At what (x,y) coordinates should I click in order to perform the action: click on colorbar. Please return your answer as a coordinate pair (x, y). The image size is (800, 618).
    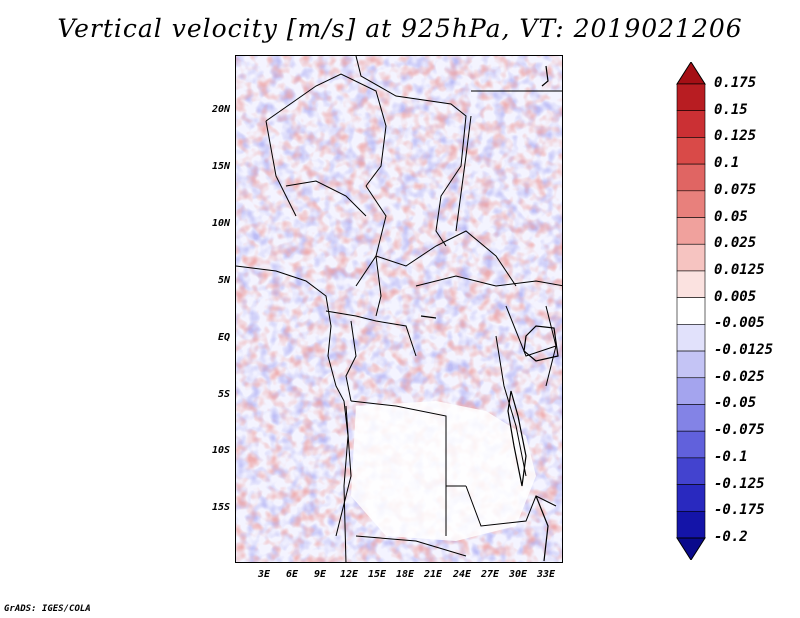
    Looking at the image, I should click on (691, 311).